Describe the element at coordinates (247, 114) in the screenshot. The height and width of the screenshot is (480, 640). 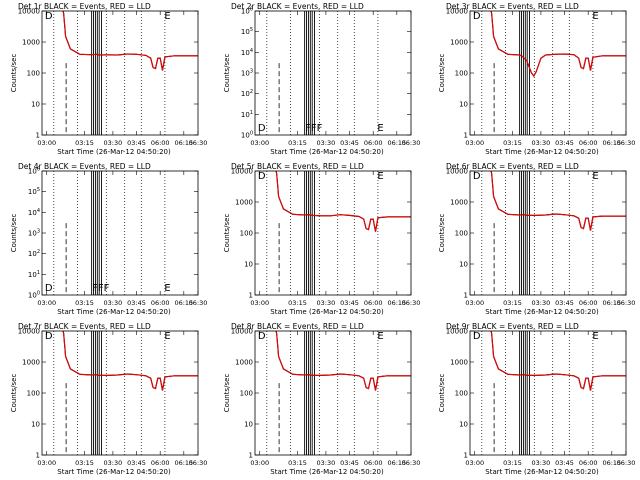
I see `y-tick-label: 10¹` at that location.